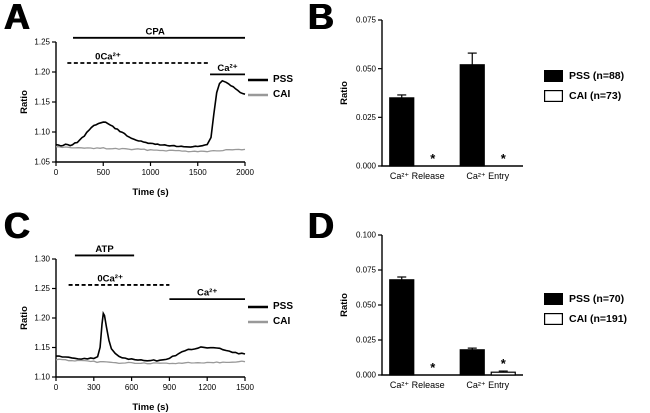  Describe the element at coordinates (585, 309) in the screenshot. I see `panel-d-legend: PSS (n=70) CAI (n=191)` at that location.